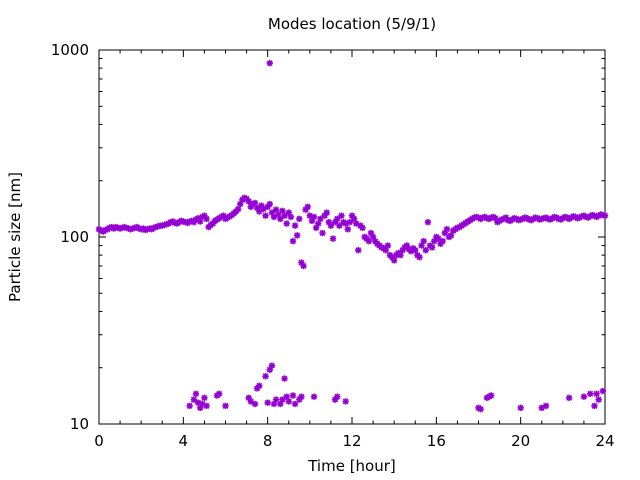 This screenshot has height=480, width=640. What do you see at coordinates (520, 441) in the screenshot?
I see `x-tick-label: 20` at bounding box center [520, 441].